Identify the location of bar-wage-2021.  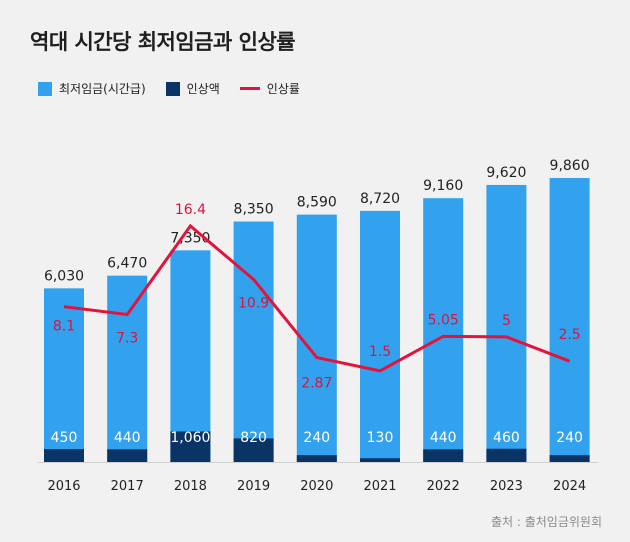
(380, 336).